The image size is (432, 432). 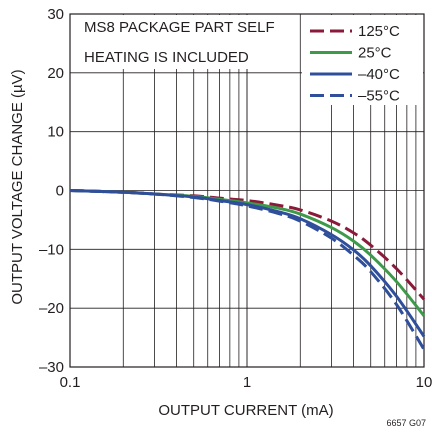 I want to click on x-tick-label: 0.1, so click(x=70, y=382).